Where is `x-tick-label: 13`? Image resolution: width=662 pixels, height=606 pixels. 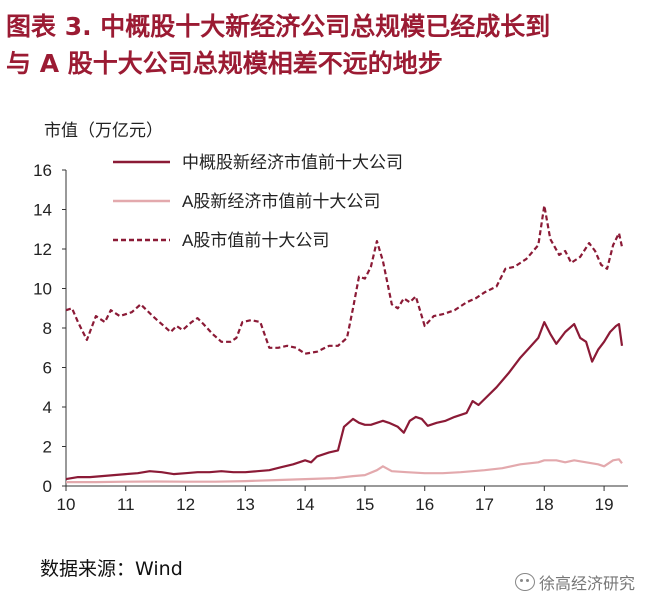
x-tick-label: 13 is located at coordinates (245, 504).